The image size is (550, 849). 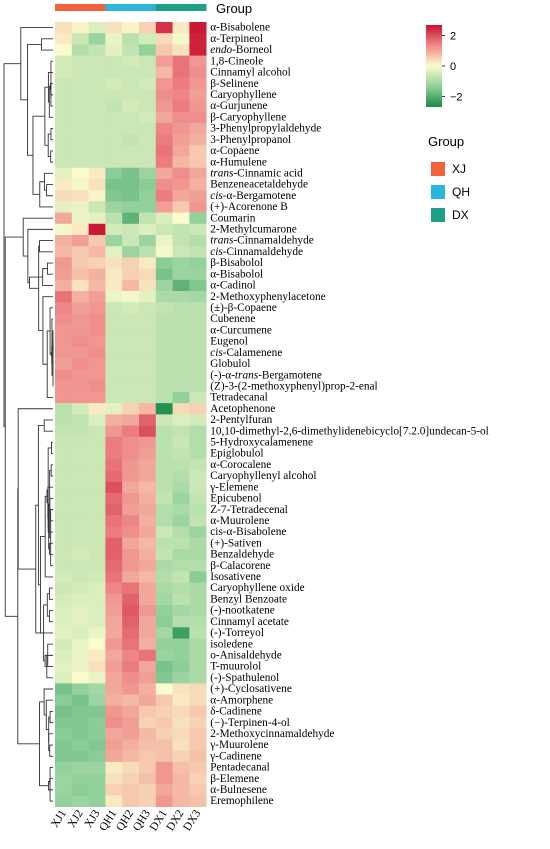 What do you see at coordinates (248, 599) in the screenshot?
I see `row-label: Benzyl Benzoate` at bounding box center [248, 599].